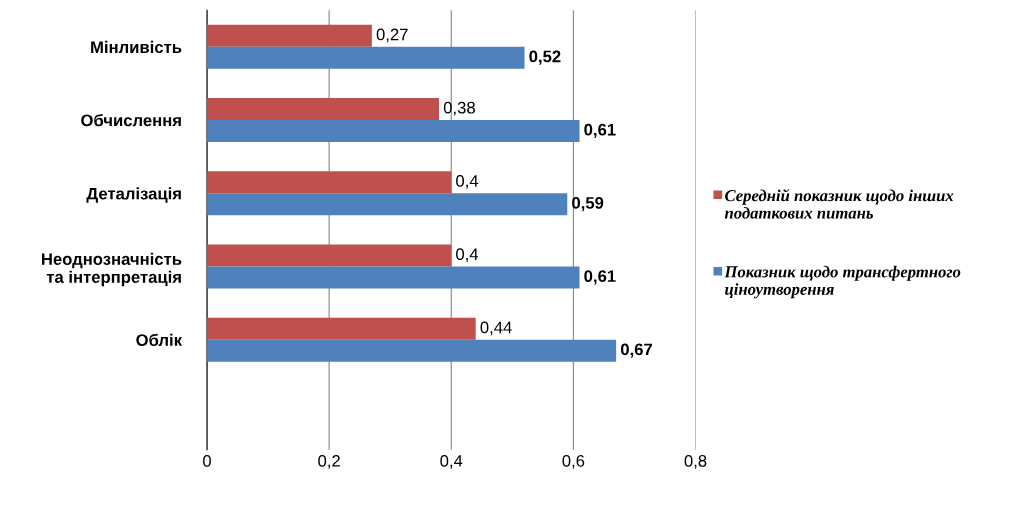  I want to click on x-tick-label: 0,4, so click(451, 461).